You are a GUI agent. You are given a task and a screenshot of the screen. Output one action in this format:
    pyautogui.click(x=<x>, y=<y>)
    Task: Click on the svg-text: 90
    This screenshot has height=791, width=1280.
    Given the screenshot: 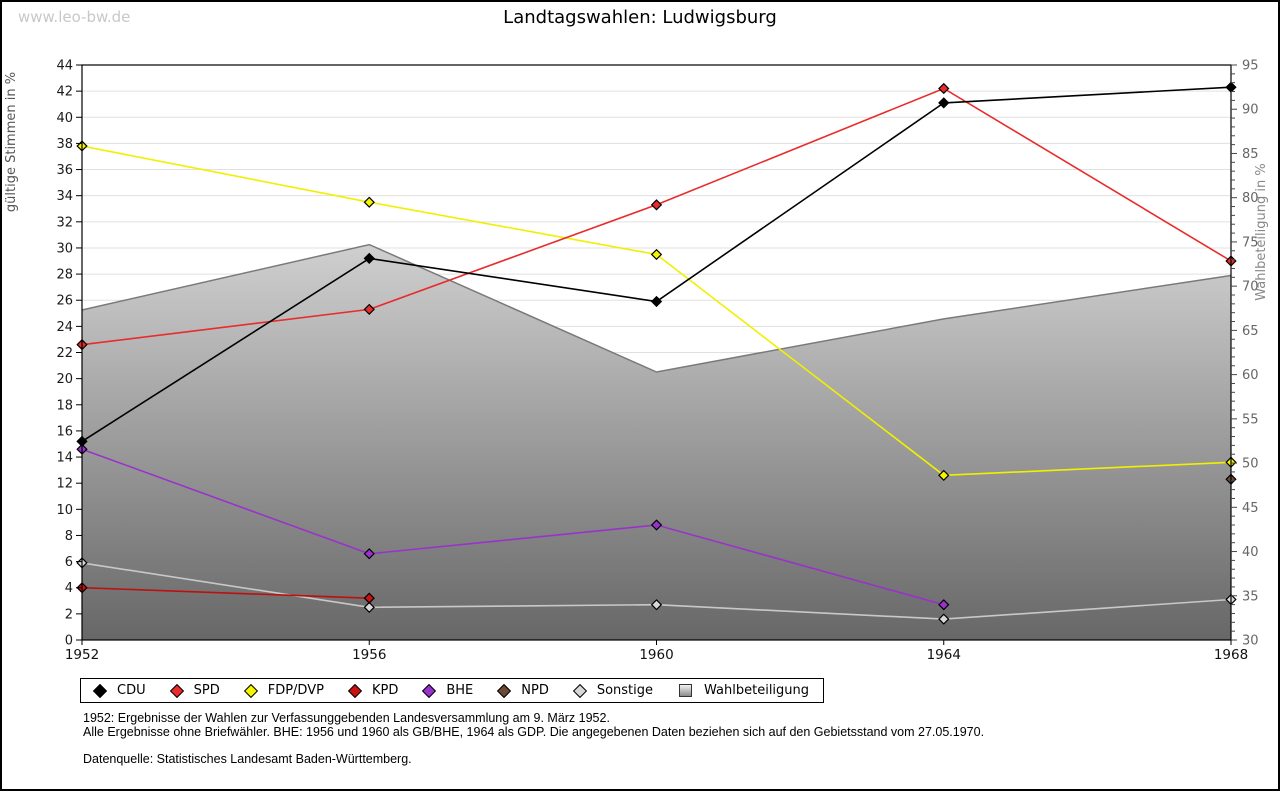 What is the action you would take?
    pyautogui.click(x=1250, y=110)
    